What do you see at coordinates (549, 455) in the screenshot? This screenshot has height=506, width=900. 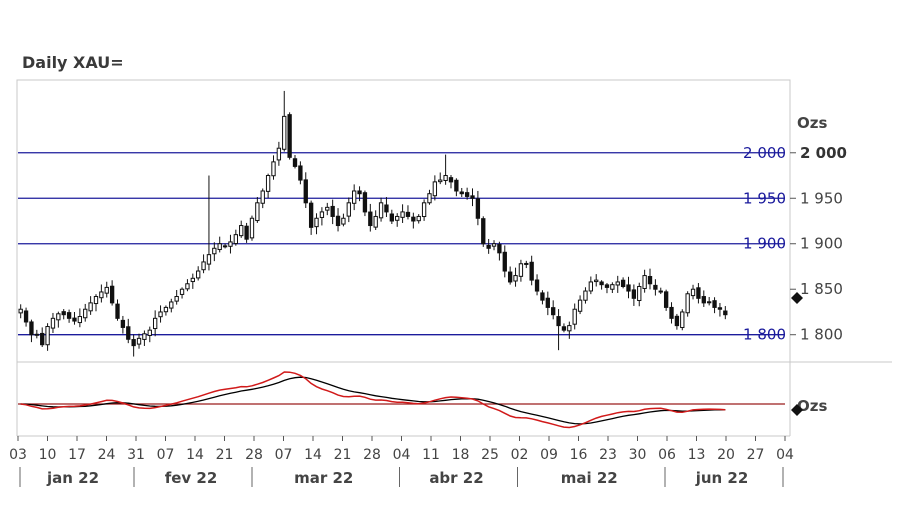 I see `x-tick-label: 09` at bounding box center [549, 455].